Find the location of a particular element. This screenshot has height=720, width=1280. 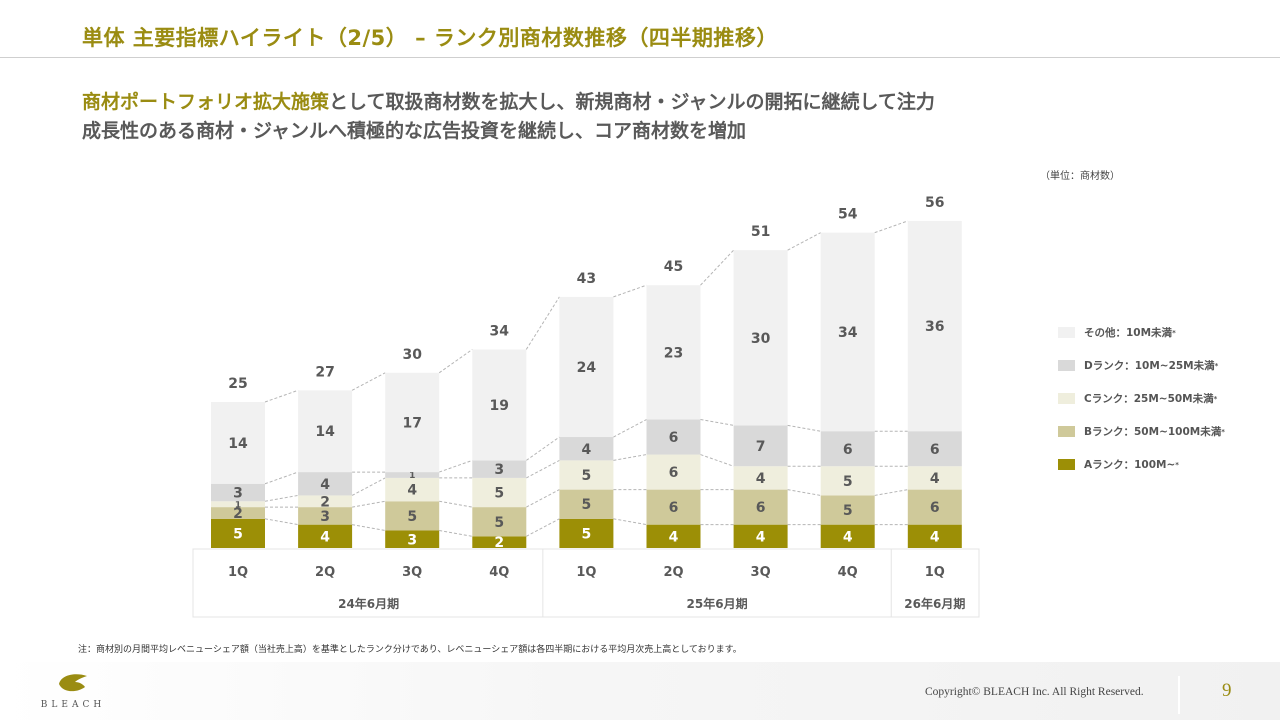

total-label: 43 is located at coordinates (586, 279).